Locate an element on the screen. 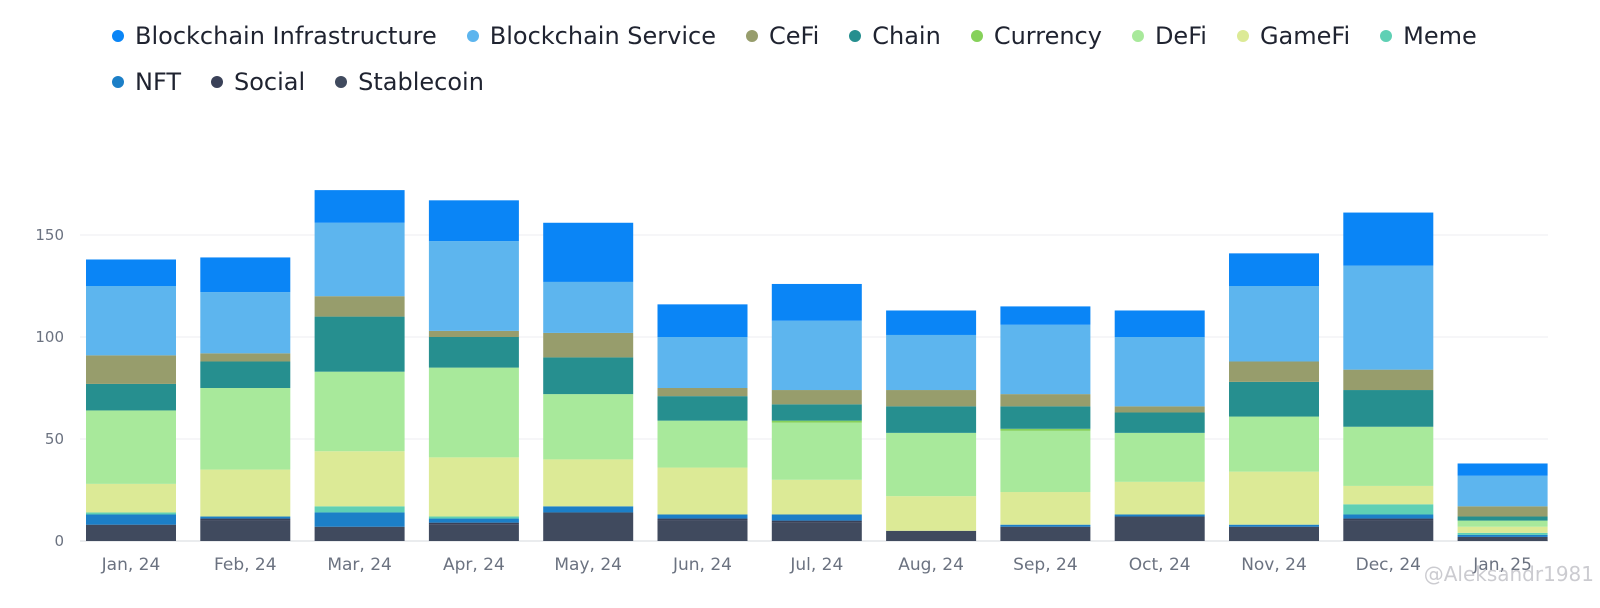  legend-item-blockchain-service: Blockchain Service is located at coordinates (591, 36).